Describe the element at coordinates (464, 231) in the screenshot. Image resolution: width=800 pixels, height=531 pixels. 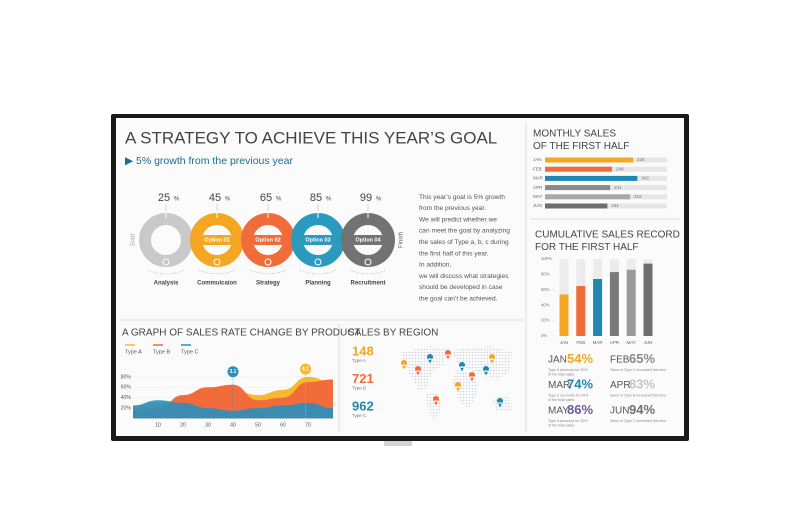
I see `paragraph-line: can meet the goal by analyzing` at that location.